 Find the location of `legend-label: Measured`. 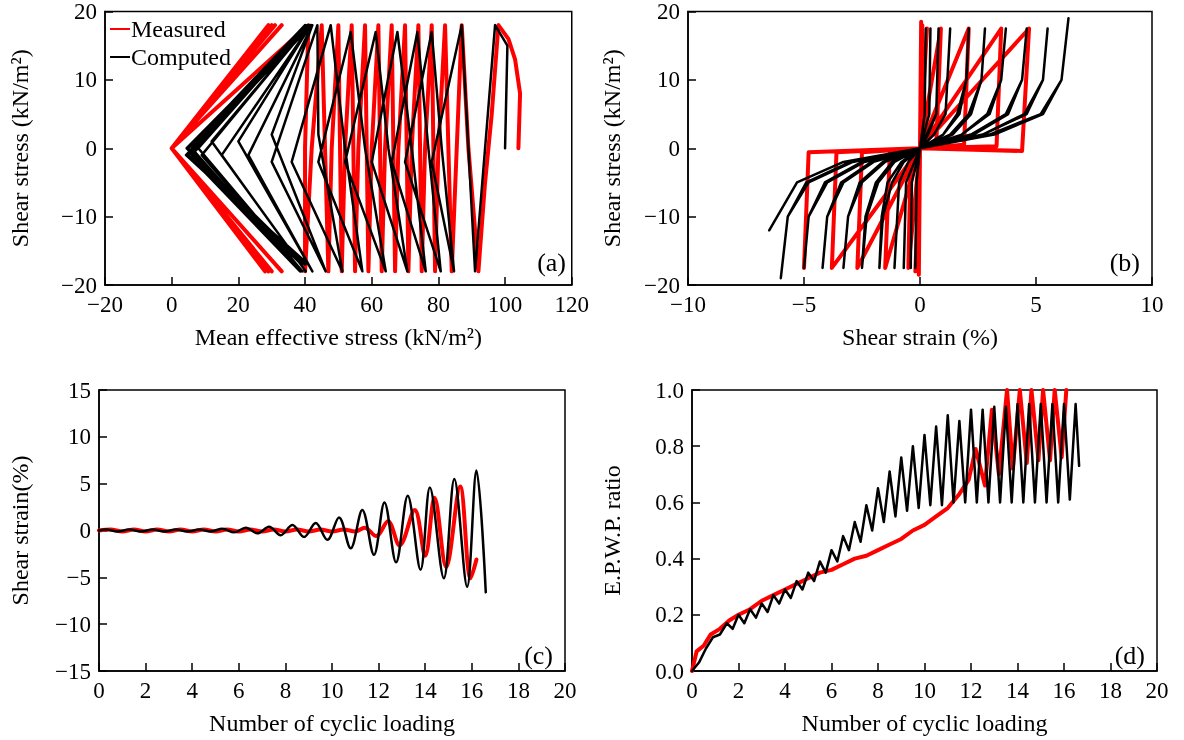

legend-label: Measured is located at coordinates (178, 29).